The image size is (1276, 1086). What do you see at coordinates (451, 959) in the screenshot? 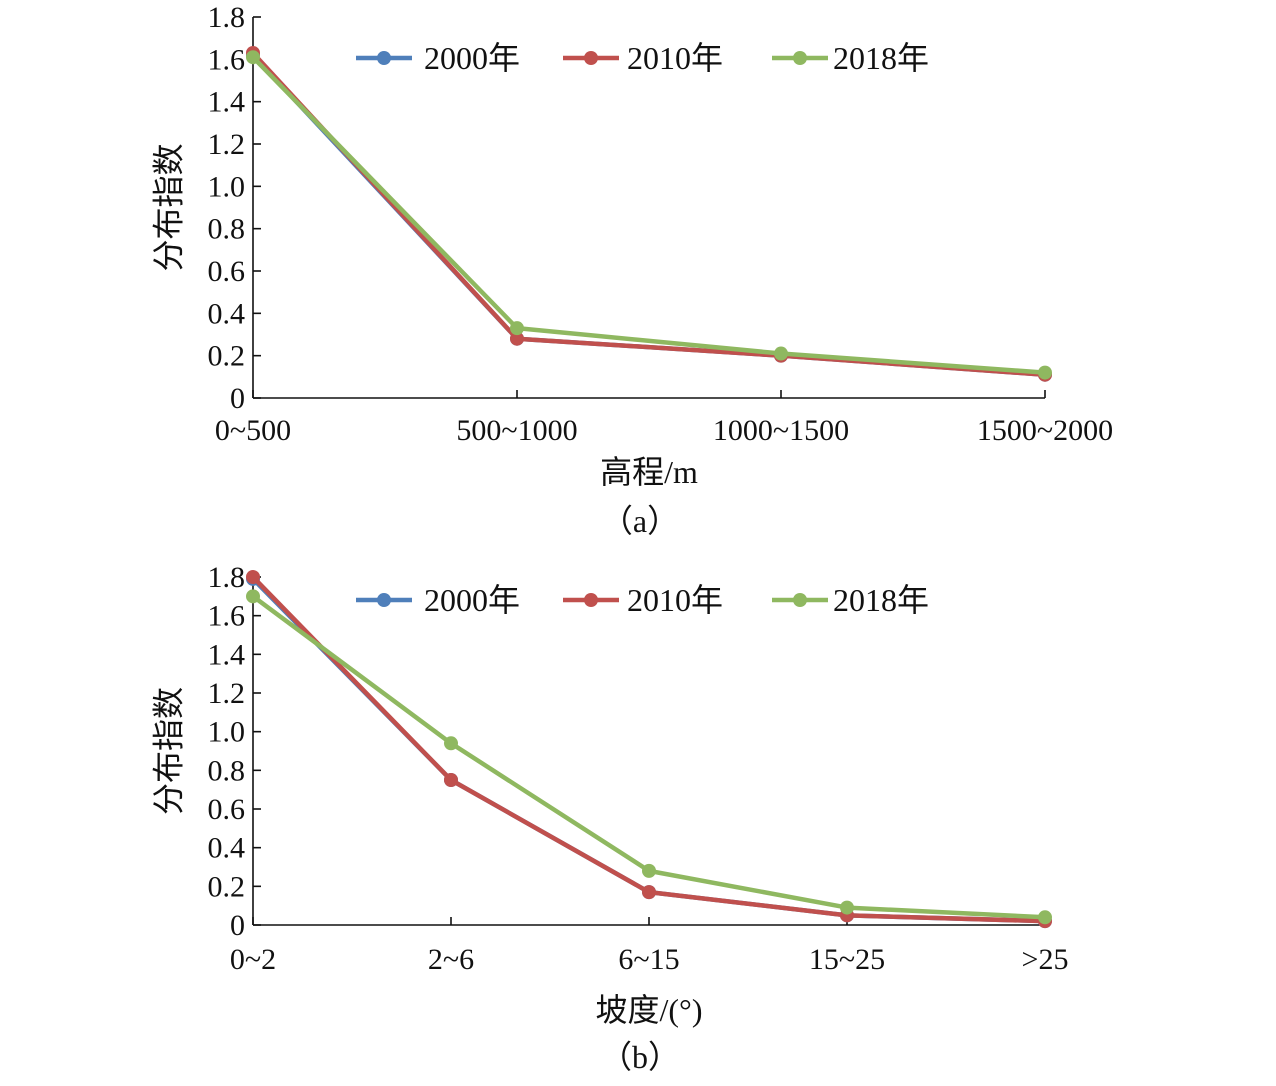
I see `x-tick-label: 2~6` at bounding box center [451, 959].